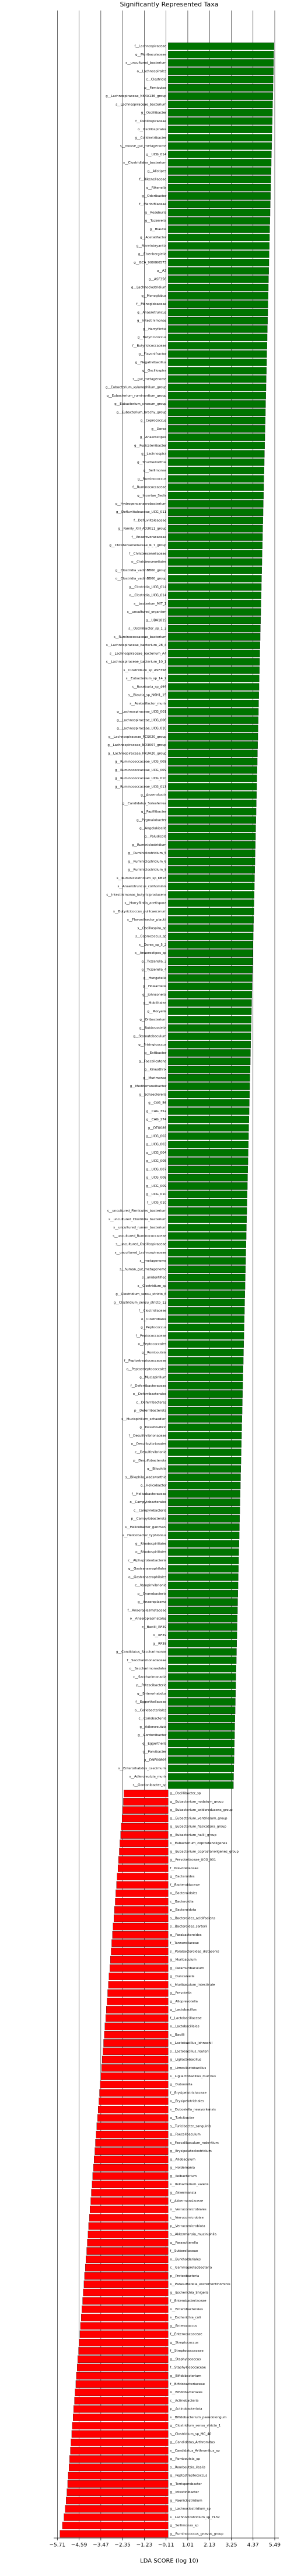 Image resolution: width=294 pixels, height=2576 pixels. I want to click on category-label: o__Verrucomicrobiales, so click(188, 2210).